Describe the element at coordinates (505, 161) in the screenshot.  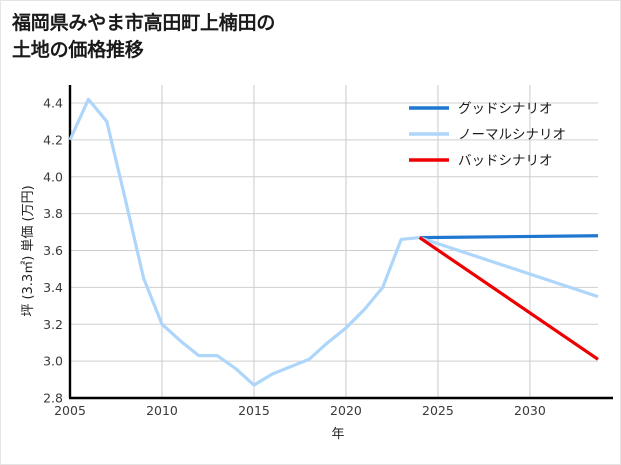
I see `legend-label: バッドシナリオ` at that location.